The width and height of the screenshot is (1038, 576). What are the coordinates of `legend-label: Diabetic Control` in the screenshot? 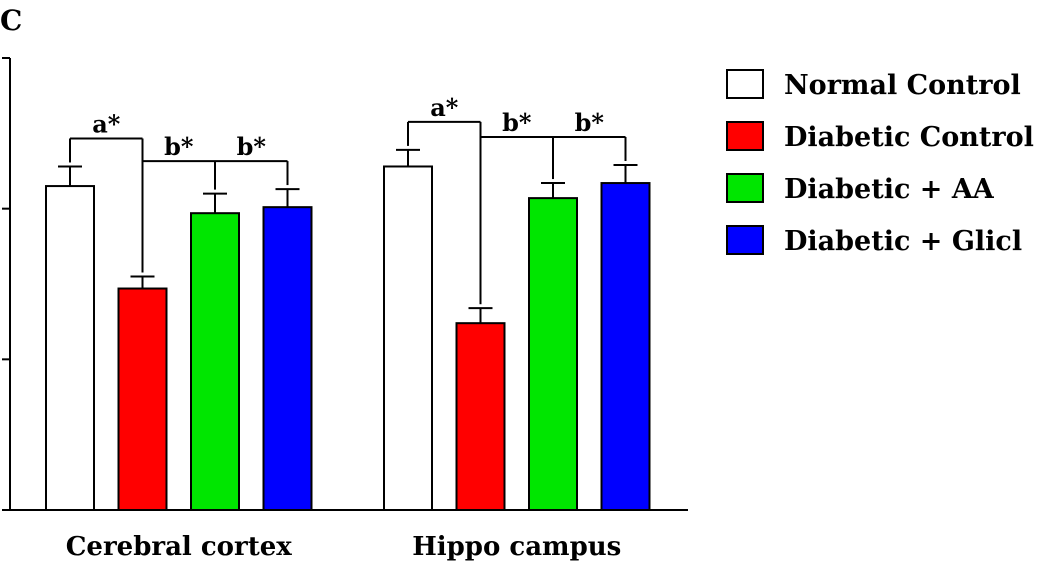 It's located at (909, 137).